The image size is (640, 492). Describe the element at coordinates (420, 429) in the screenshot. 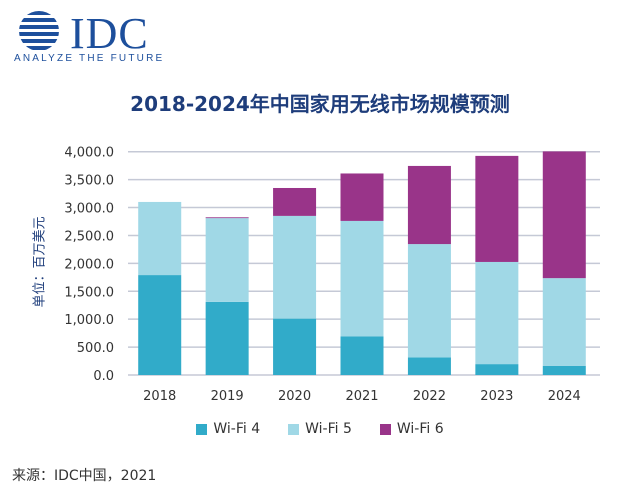

I see `legend-label: Wi-Fi 6` at that location.